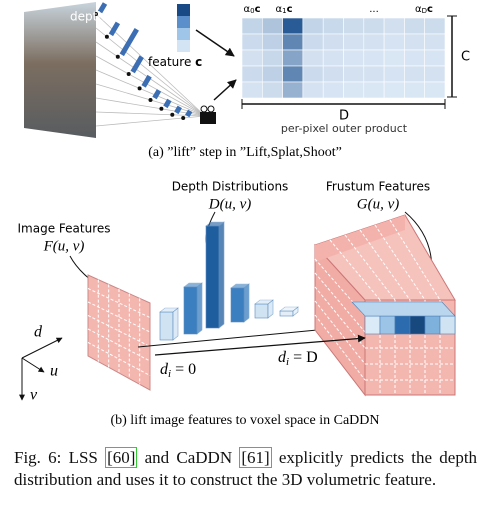 The width and height of the screenshot is (491, 521). I want to click on far-sub: i, so click(287, 362).